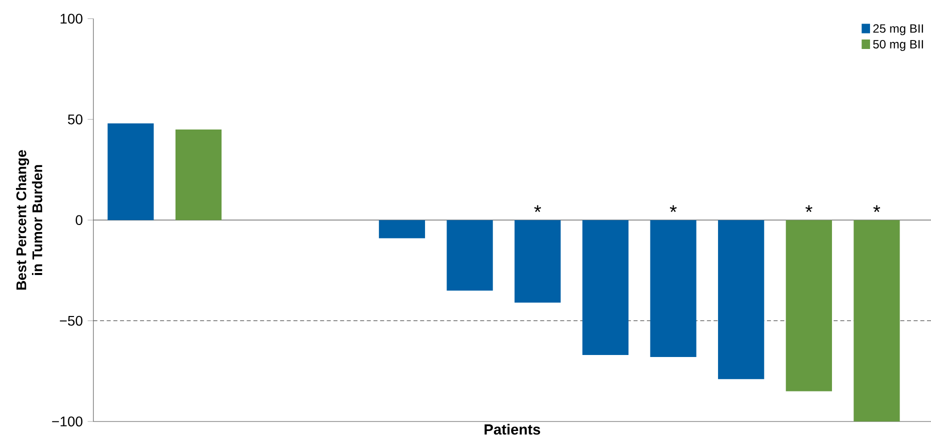 Image resolution: width=931 pixels, height=444 pixels. I want to click on legend-label: 50 mg BII, so click(898, 45).